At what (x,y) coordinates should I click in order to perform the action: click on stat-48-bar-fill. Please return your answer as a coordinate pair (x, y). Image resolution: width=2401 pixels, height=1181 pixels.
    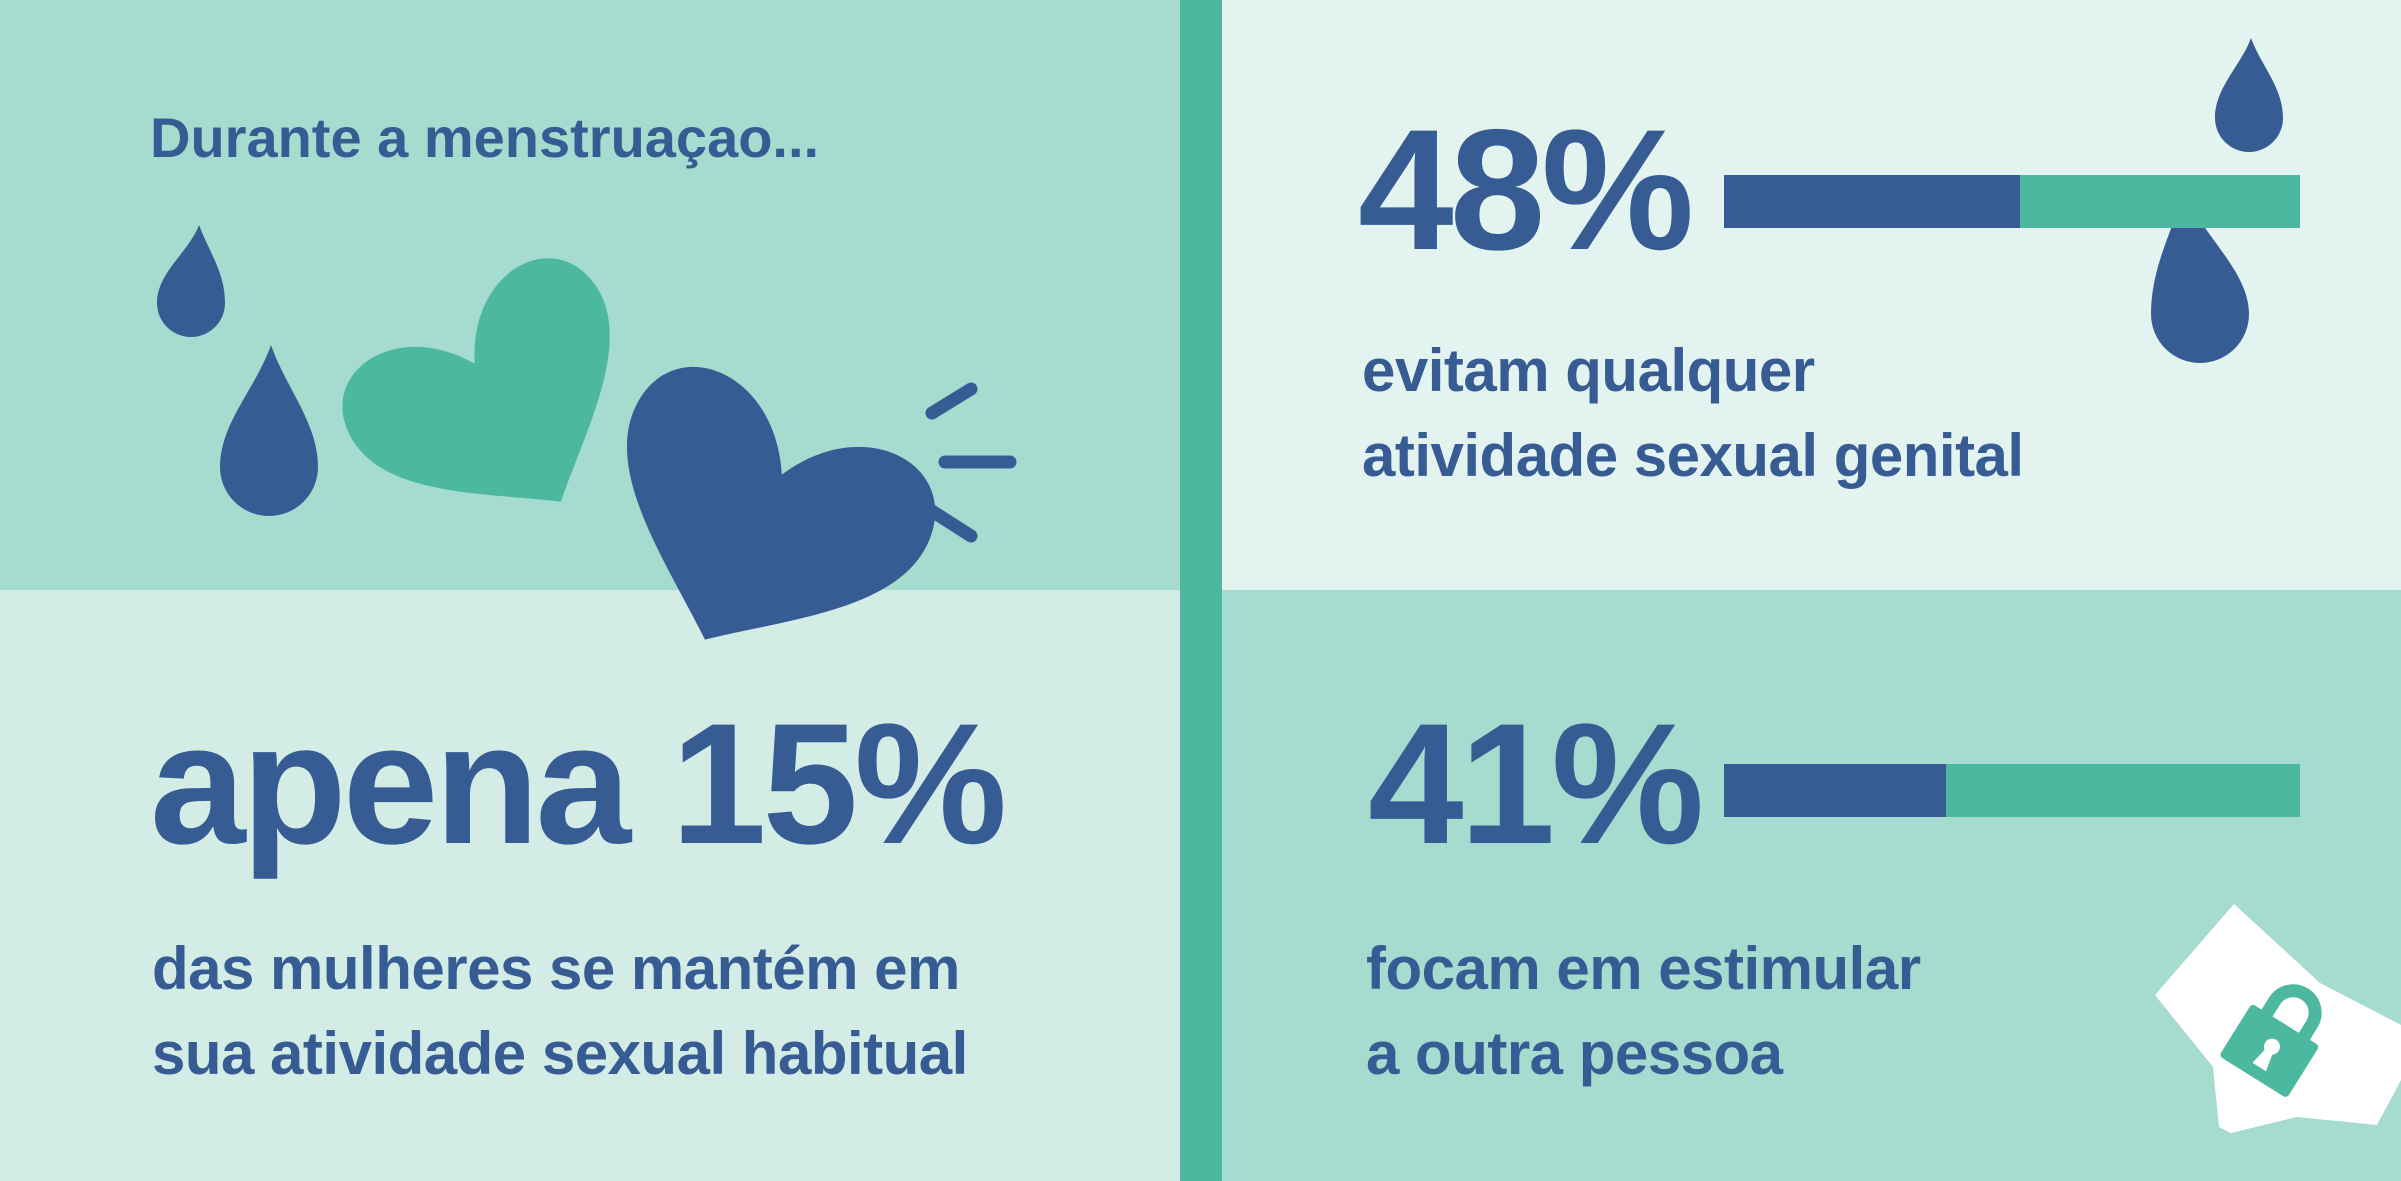
    Looking at the image, I should click on (1872, 201).